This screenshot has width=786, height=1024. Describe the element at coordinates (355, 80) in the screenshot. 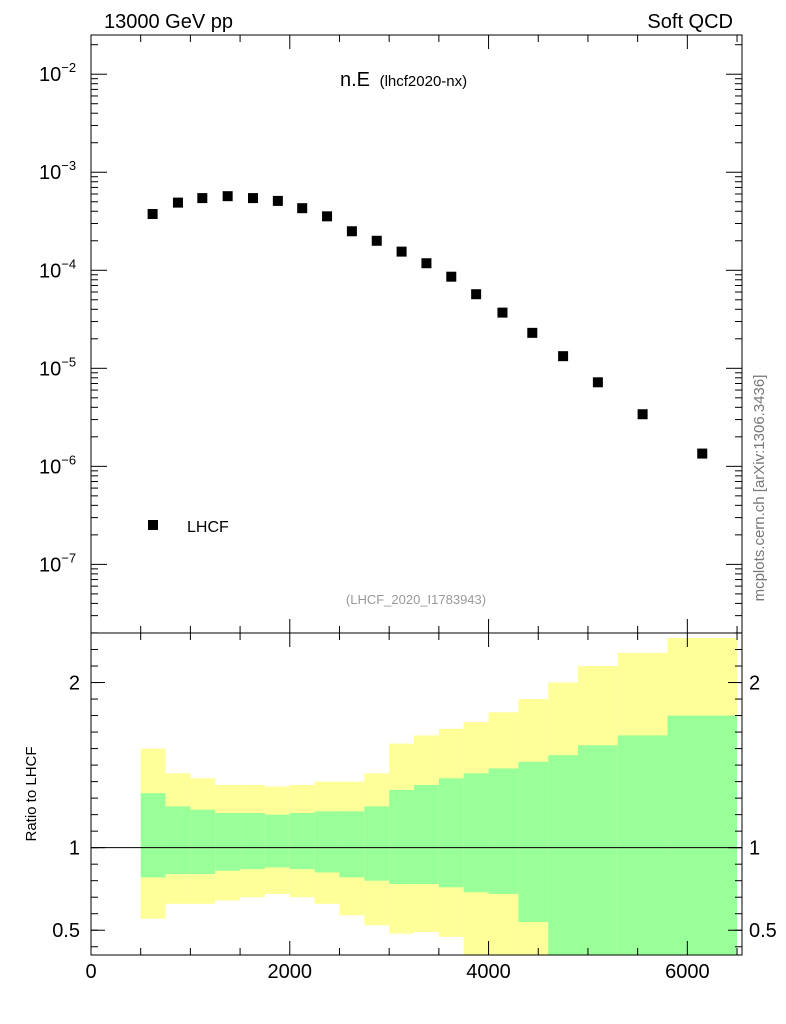

I see `plot-title-main: n.E` at that location.